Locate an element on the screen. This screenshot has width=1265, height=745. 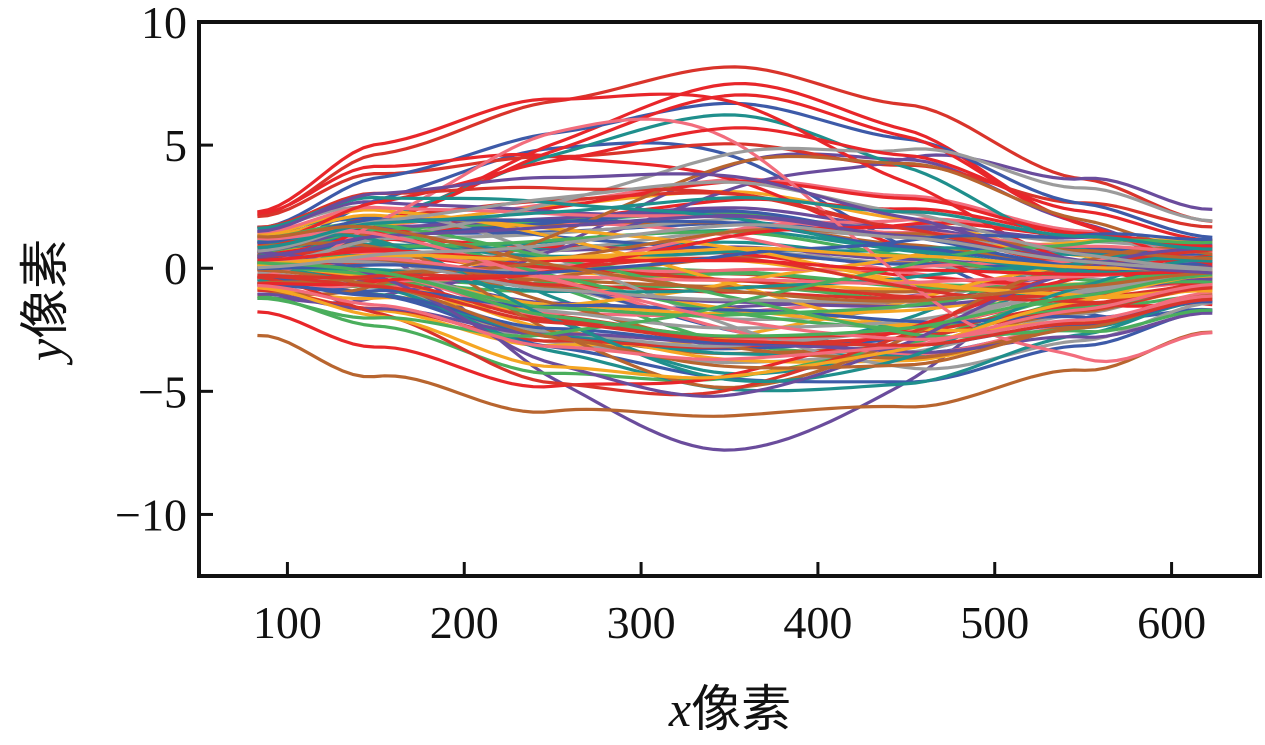
x-tick-label: 500 is located at coordinates (994, 622).